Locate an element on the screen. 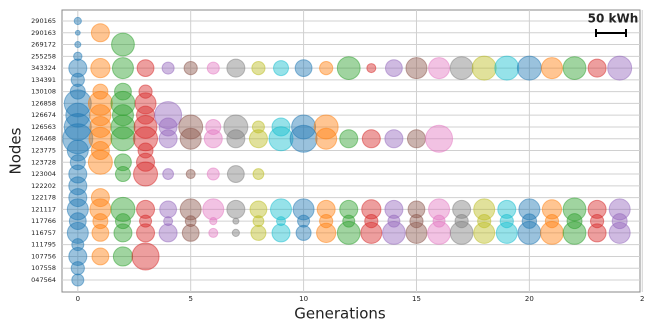 The width and height of the screenshot is (645, 327). y-tick-label: 134391 is located at coordinates (43, 80).